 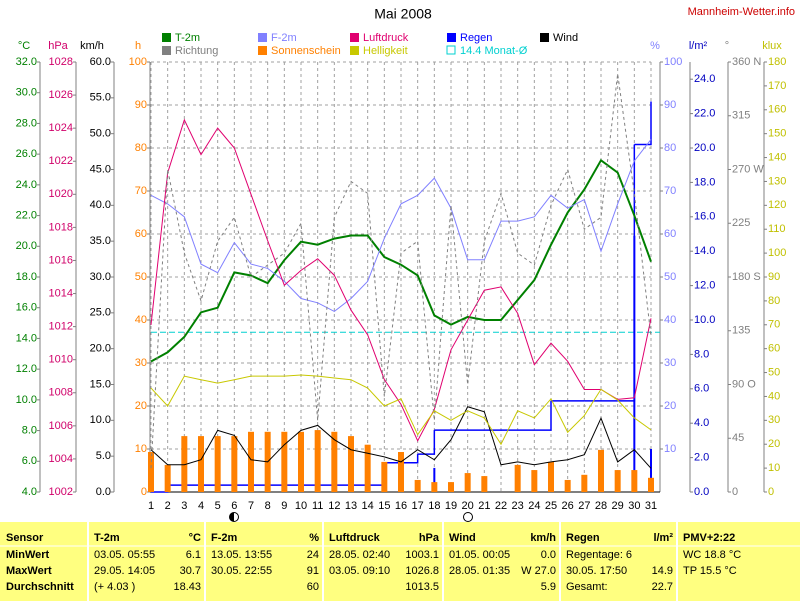 What do you see at coordinates (479, 571) in the screenshot?
I see `table-cell: 28.05. 01:35` at bounding box center [479, 571].